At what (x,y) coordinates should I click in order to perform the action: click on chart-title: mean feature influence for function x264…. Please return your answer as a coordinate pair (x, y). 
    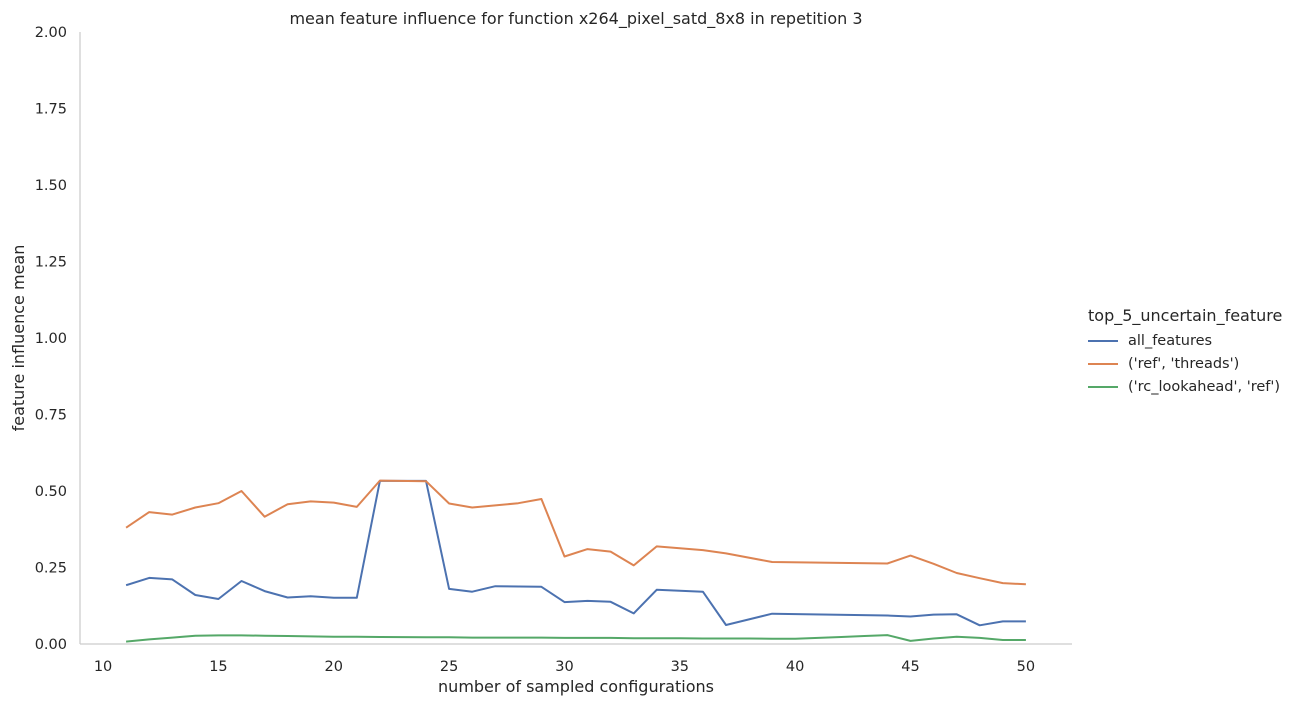
    Looking at the image, I should click on (575, 19).